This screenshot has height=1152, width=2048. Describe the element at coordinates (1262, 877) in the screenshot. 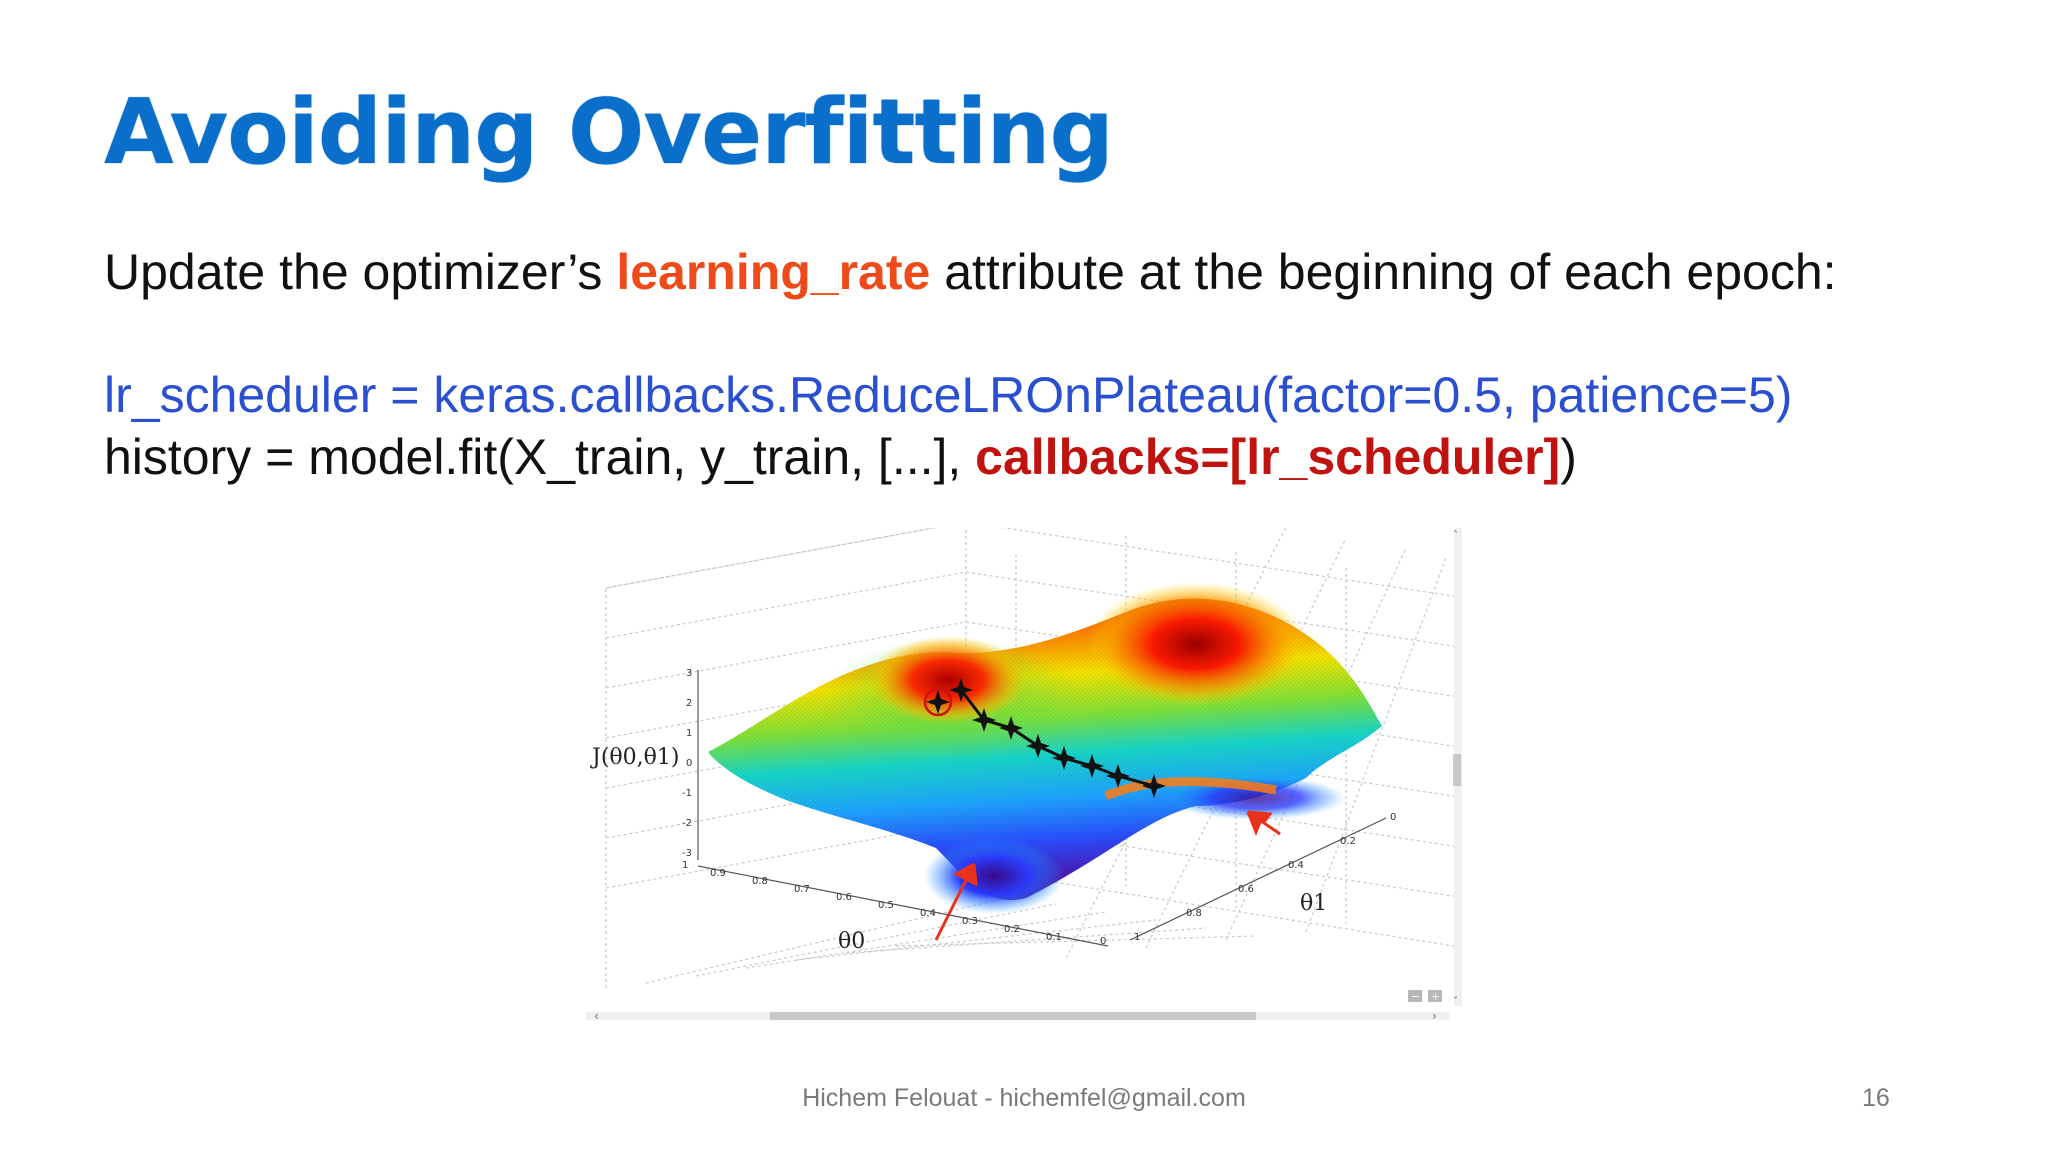

I see `theta1-axis: 0 0.2 0.4 0.6 0.8 1 θ1` at that location.